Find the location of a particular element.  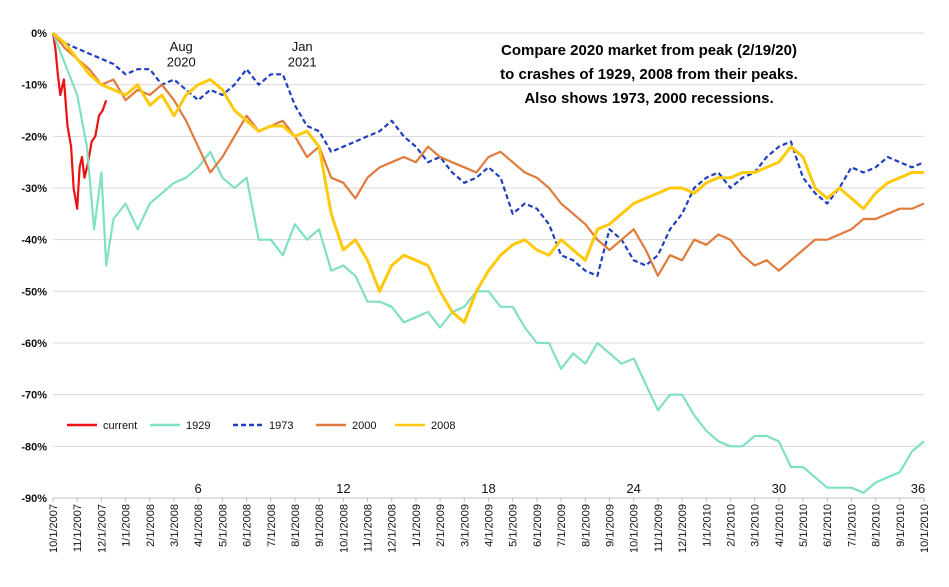

legend-label: 2008 is located at coordinates (443, 426).